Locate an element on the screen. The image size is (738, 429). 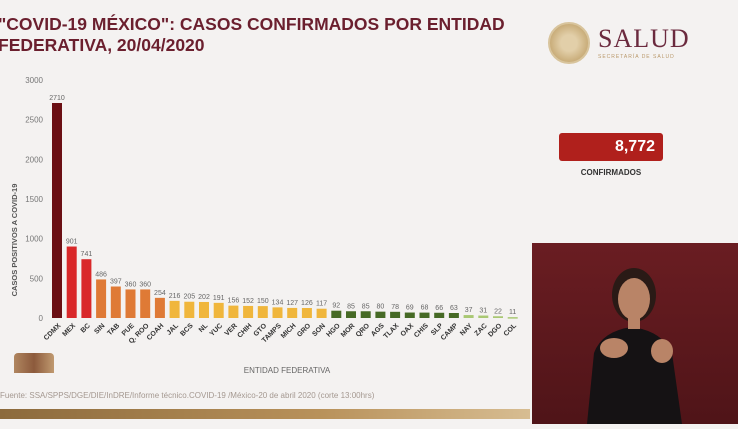
bar-coah is located at coordinates (159, 307).